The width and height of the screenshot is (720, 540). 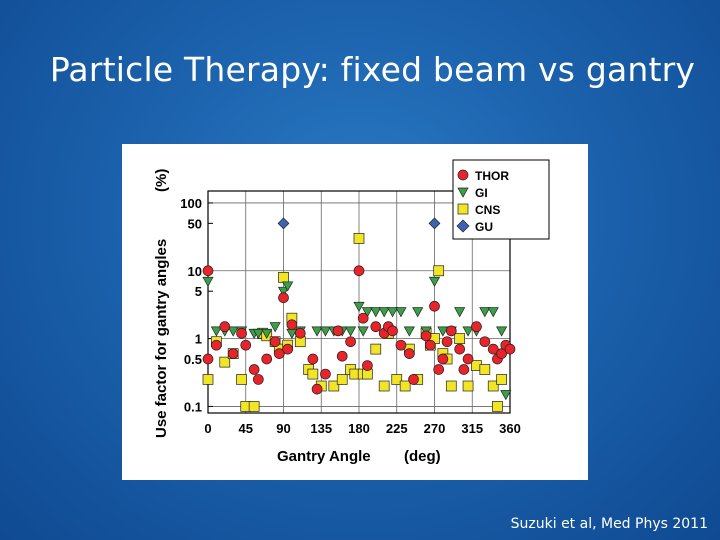 I want to click on series-gu, so click(x=359, y=223).